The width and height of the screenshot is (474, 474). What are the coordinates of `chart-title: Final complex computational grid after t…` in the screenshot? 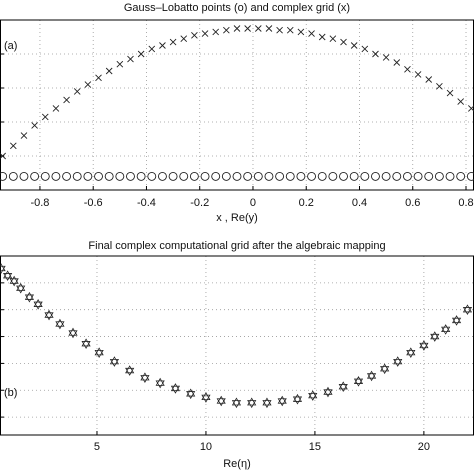 It's located at (236, 246).